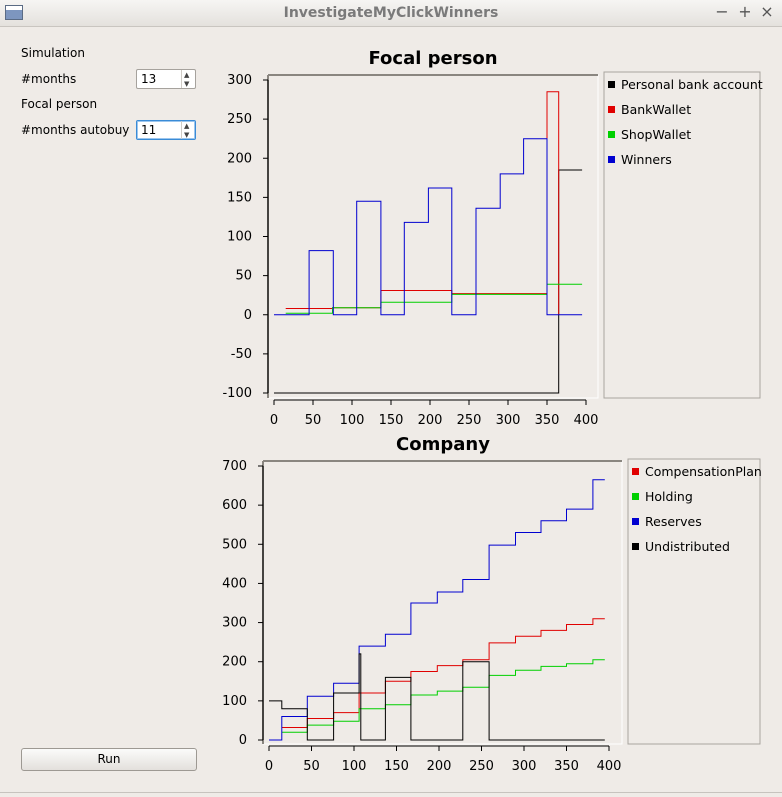 This screenshot has height=797, width=782. Describe the element at coordinates (14, 12) in the screenshot. I see `app-window-icon` at that location.